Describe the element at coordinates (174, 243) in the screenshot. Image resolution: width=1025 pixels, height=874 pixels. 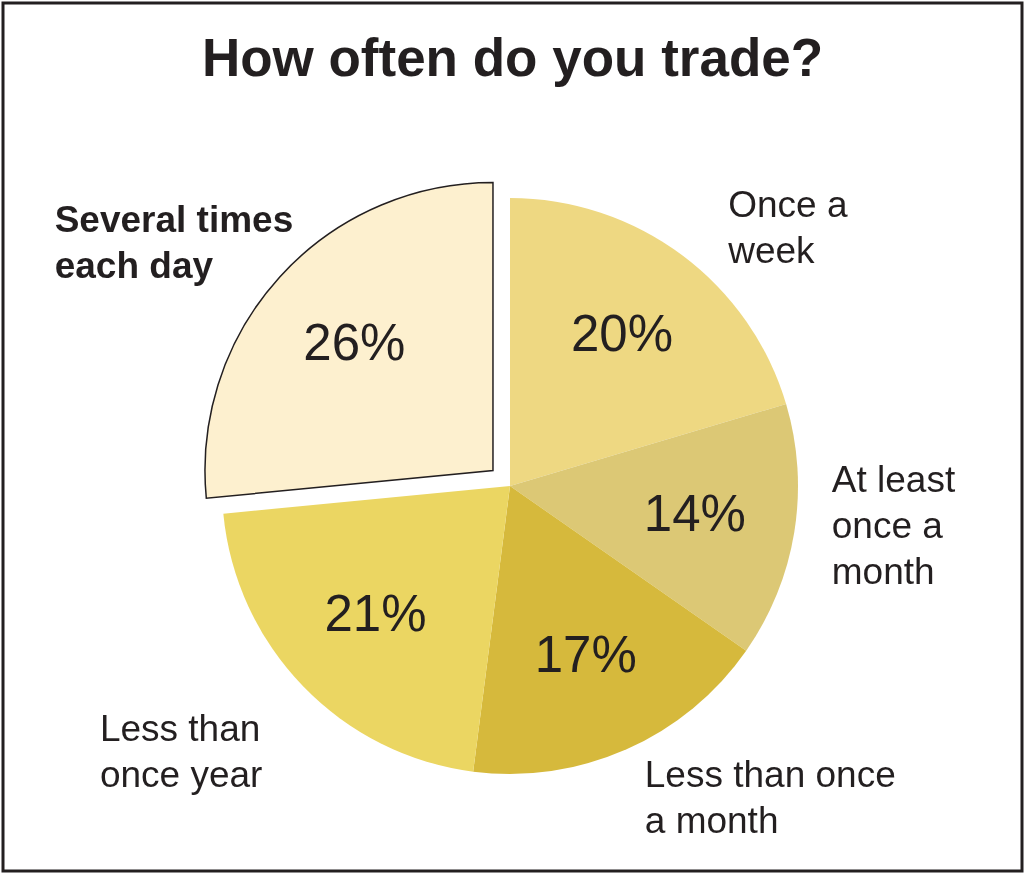
I see `slice-label: Several times each day` at that location.